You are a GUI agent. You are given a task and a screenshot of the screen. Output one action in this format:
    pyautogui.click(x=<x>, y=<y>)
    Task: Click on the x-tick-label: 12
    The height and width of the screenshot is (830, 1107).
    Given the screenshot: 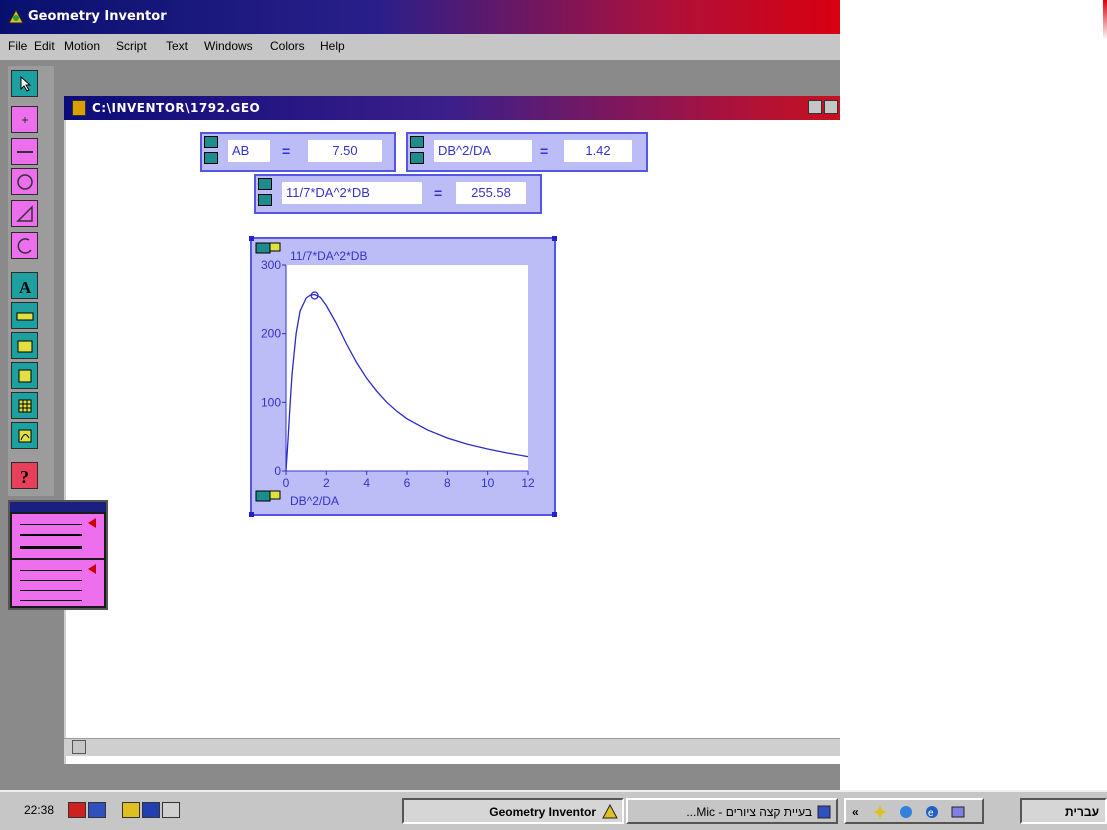 What is the action you would take?
    pyautogui.click(x=528, y=483)
    